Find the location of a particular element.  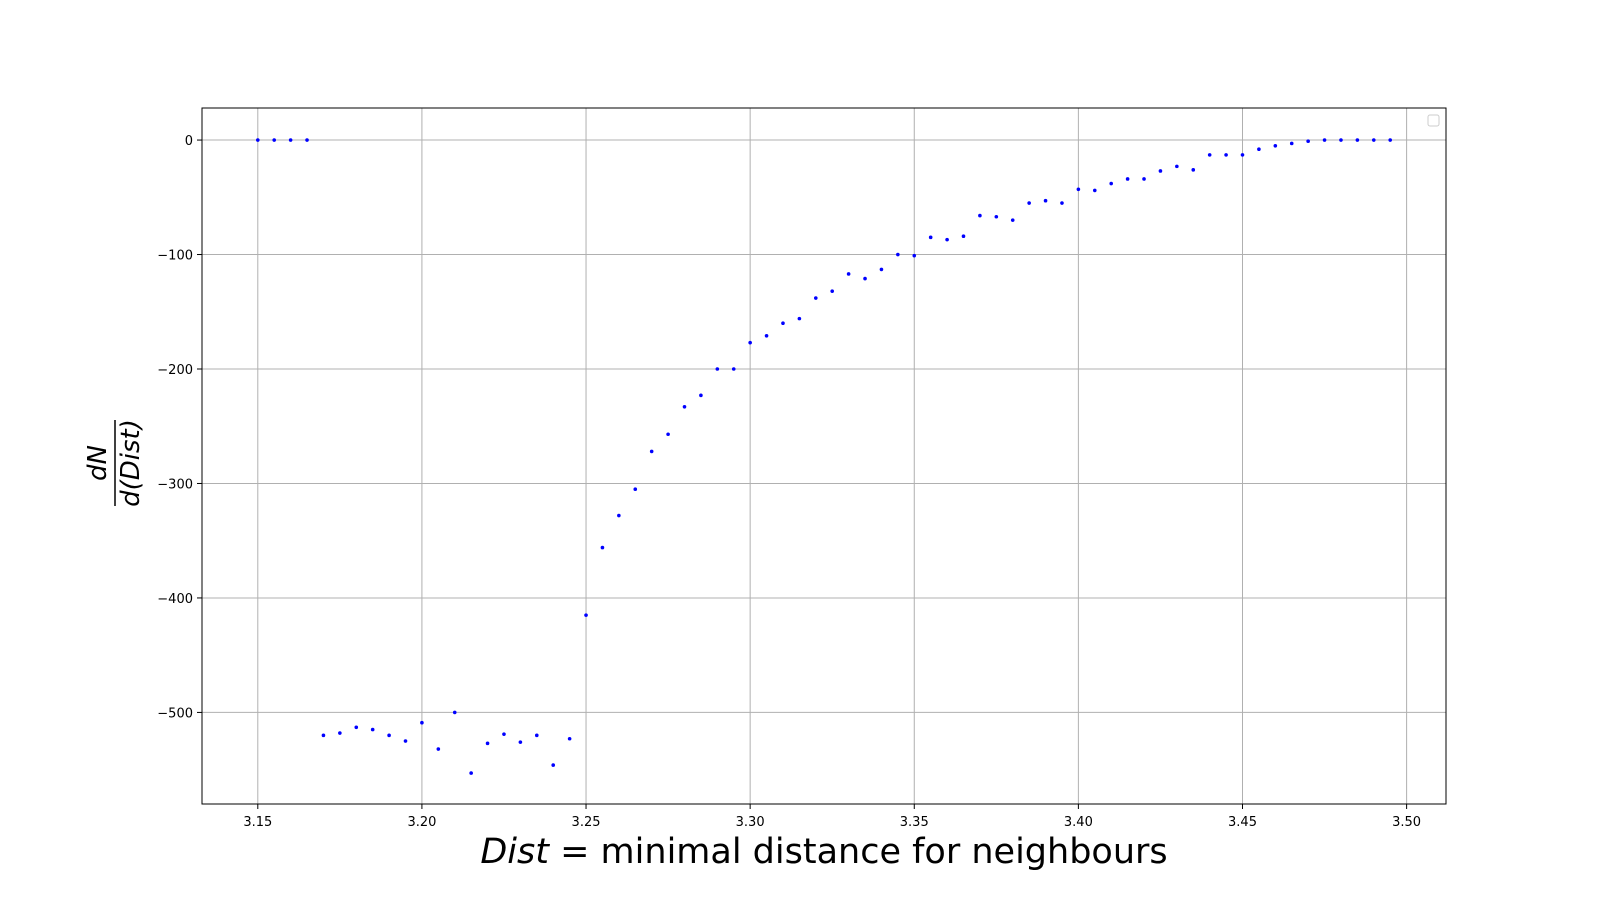

y-tick-label: 0 is located at coordinates (189, 141).